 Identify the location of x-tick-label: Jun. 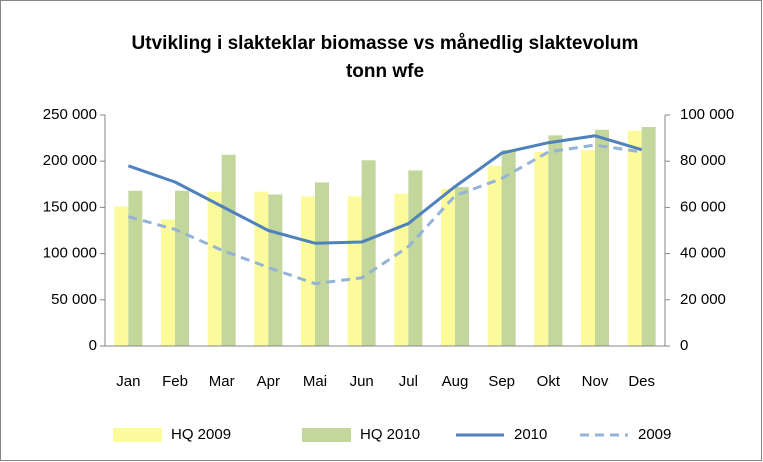
(362, 381).